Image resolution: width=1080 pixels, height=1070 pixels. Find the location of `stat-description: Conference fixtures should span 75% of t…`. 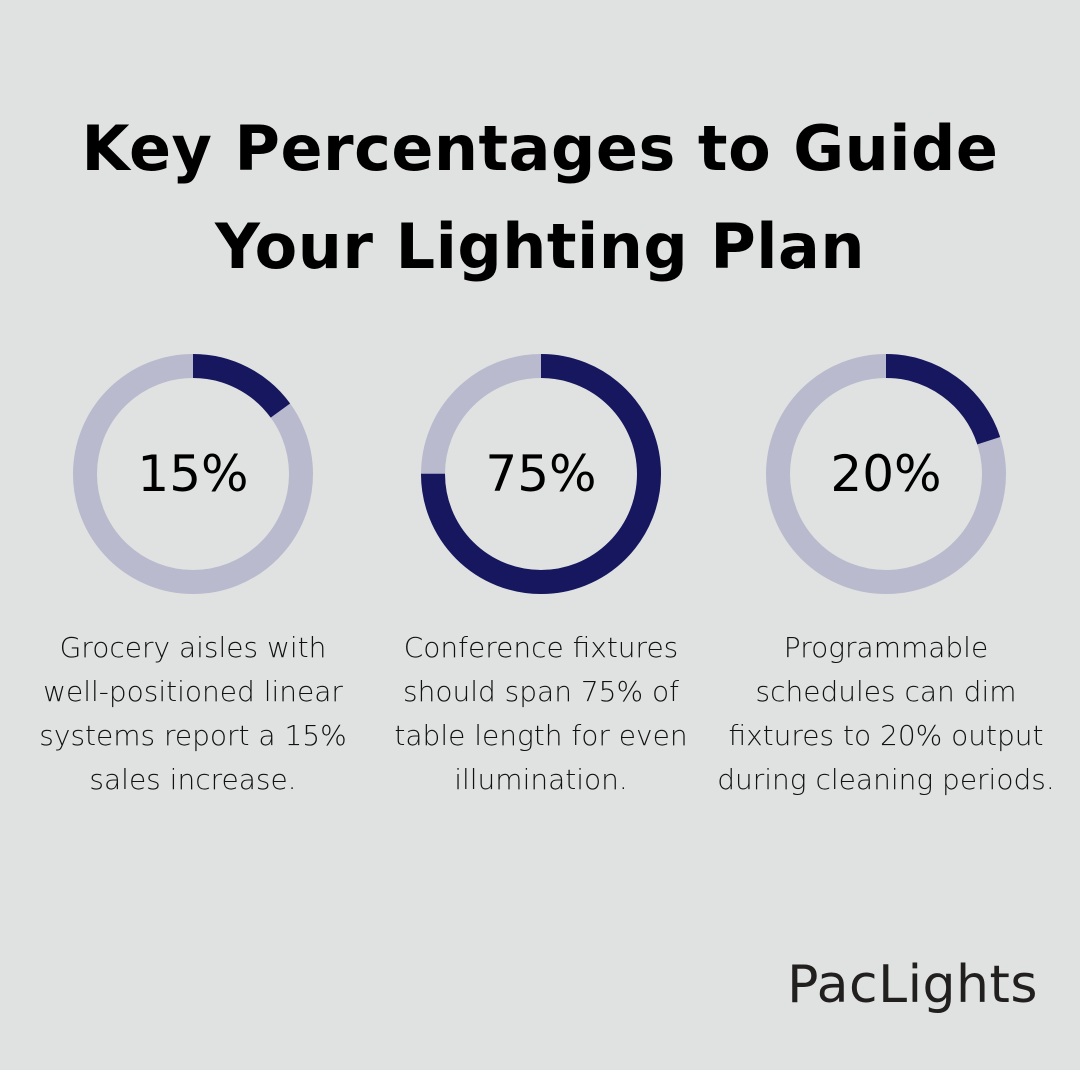

stat-description: Conference fixtures should span 75% of t… is located at coordinates (541, 713).